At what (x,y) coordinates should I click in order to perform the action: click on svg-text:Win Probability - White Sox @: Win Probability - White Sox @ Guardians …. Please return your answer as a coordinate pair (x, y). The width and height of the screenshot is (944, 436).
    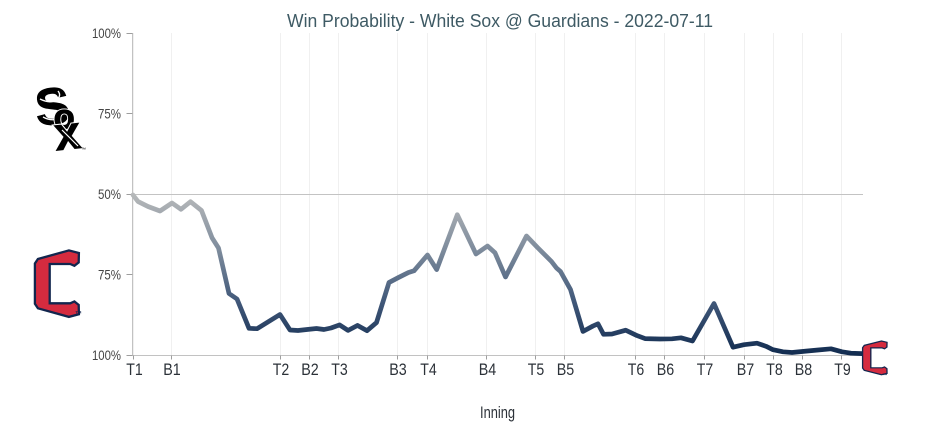
    Looking at the image, I should click on (500, 21).